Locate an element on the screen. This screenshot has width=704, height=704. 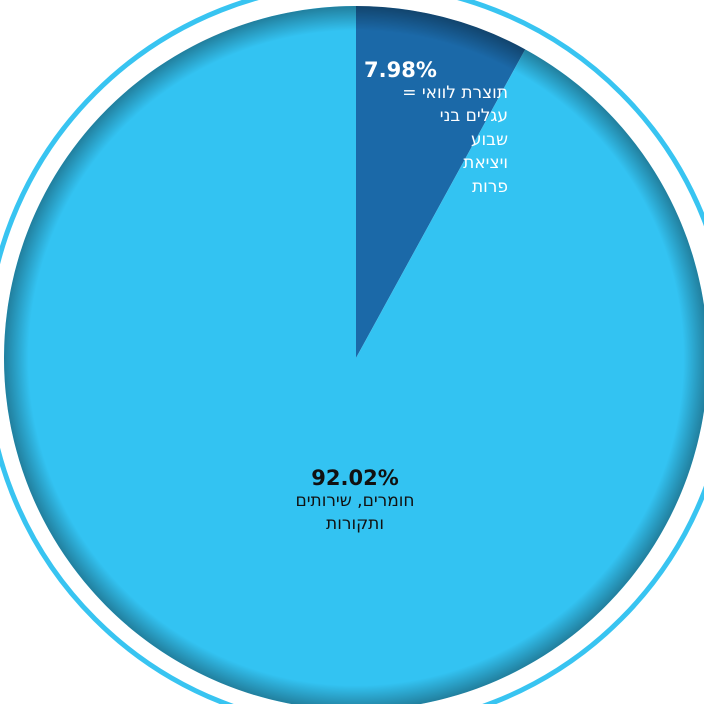
slice-text-materials: חומרים, שירותים ותקורות is located at coordinates (355, 513).